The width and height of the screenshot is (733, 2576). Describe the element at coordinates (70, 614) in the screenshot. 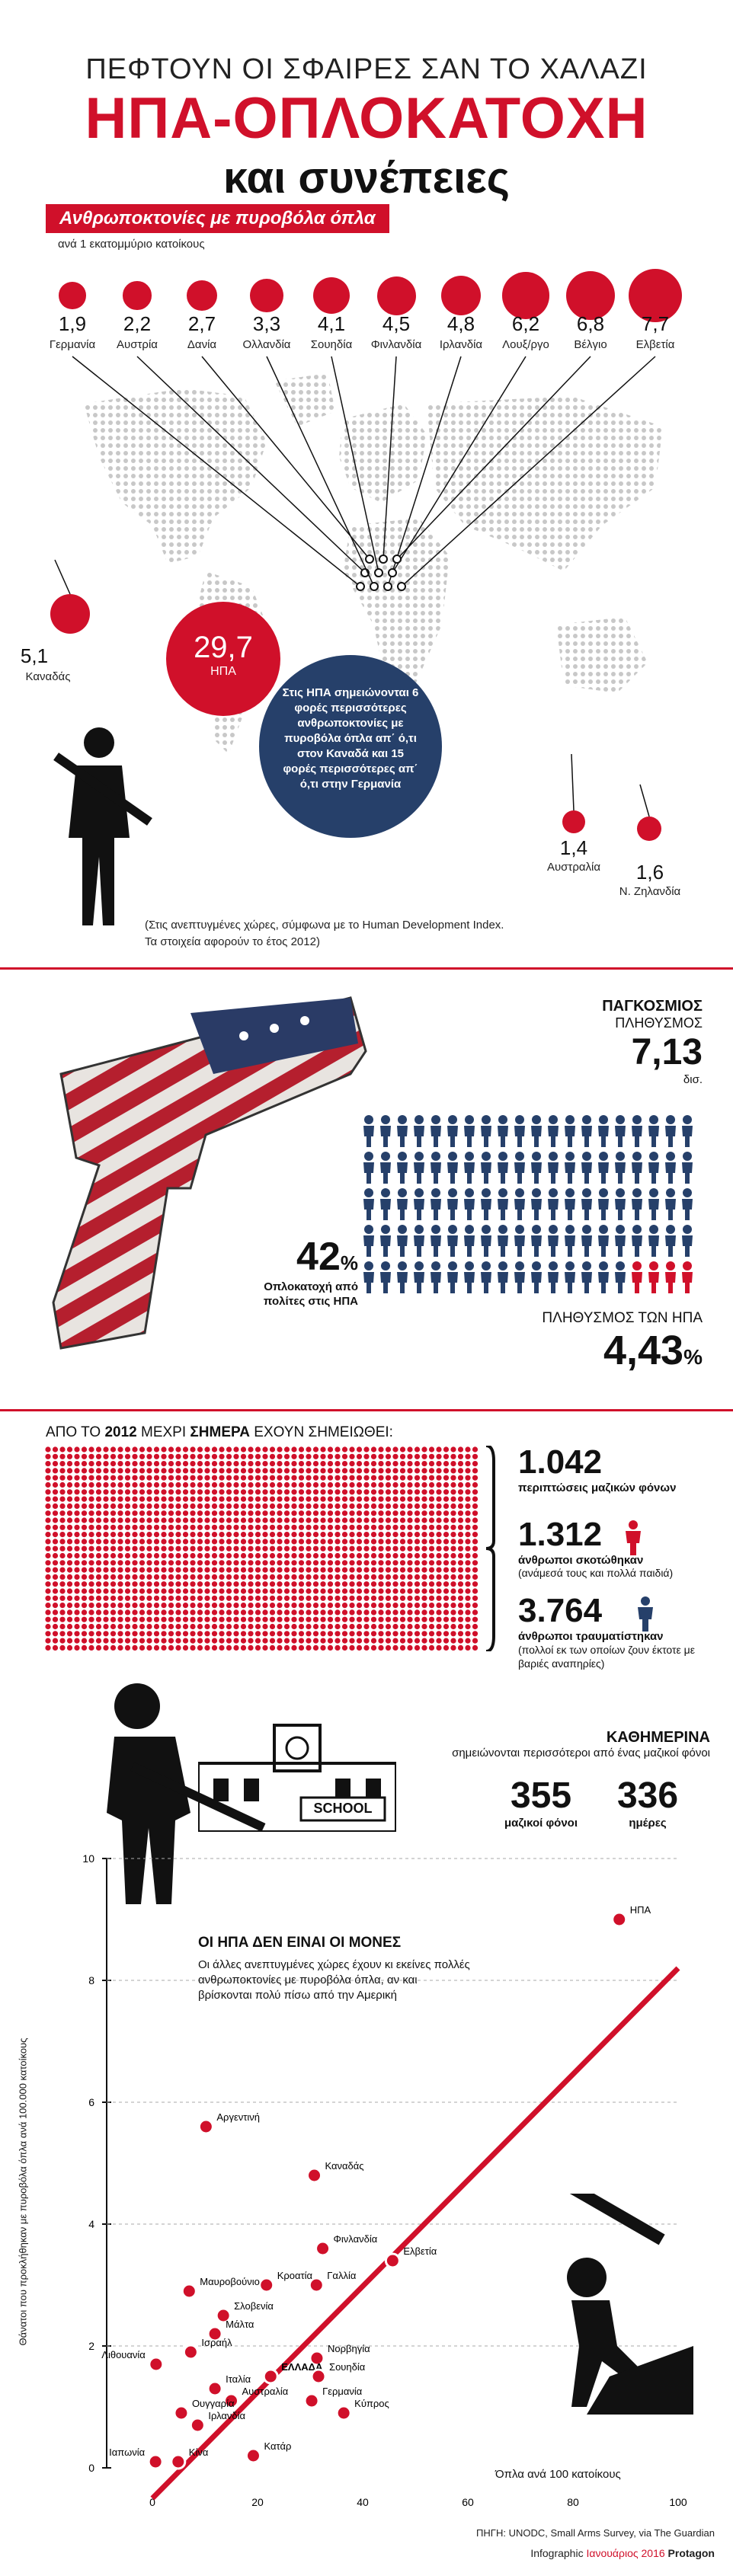

I see `canada-dot` at that location.